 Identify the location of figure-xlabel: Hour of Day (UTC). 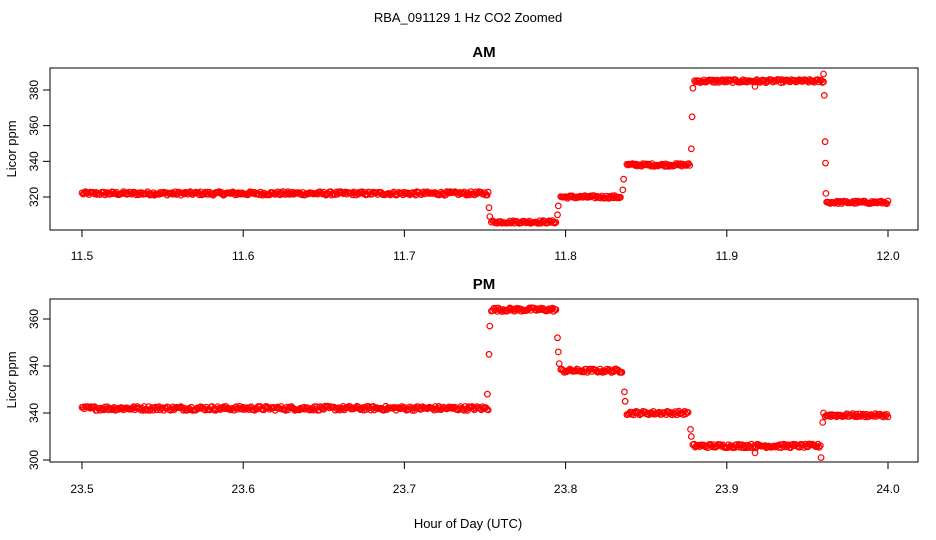
(468, 523).